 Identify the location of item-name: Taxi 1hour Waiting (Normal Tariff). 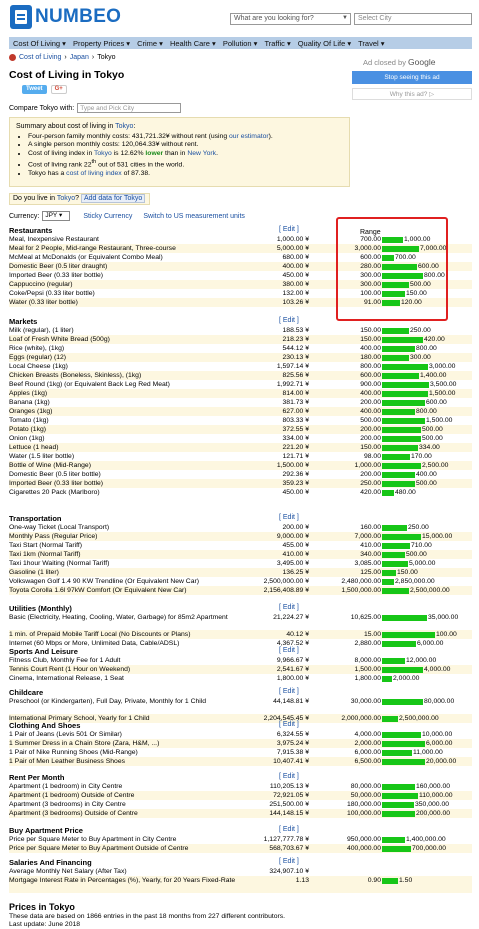
(59, 563).